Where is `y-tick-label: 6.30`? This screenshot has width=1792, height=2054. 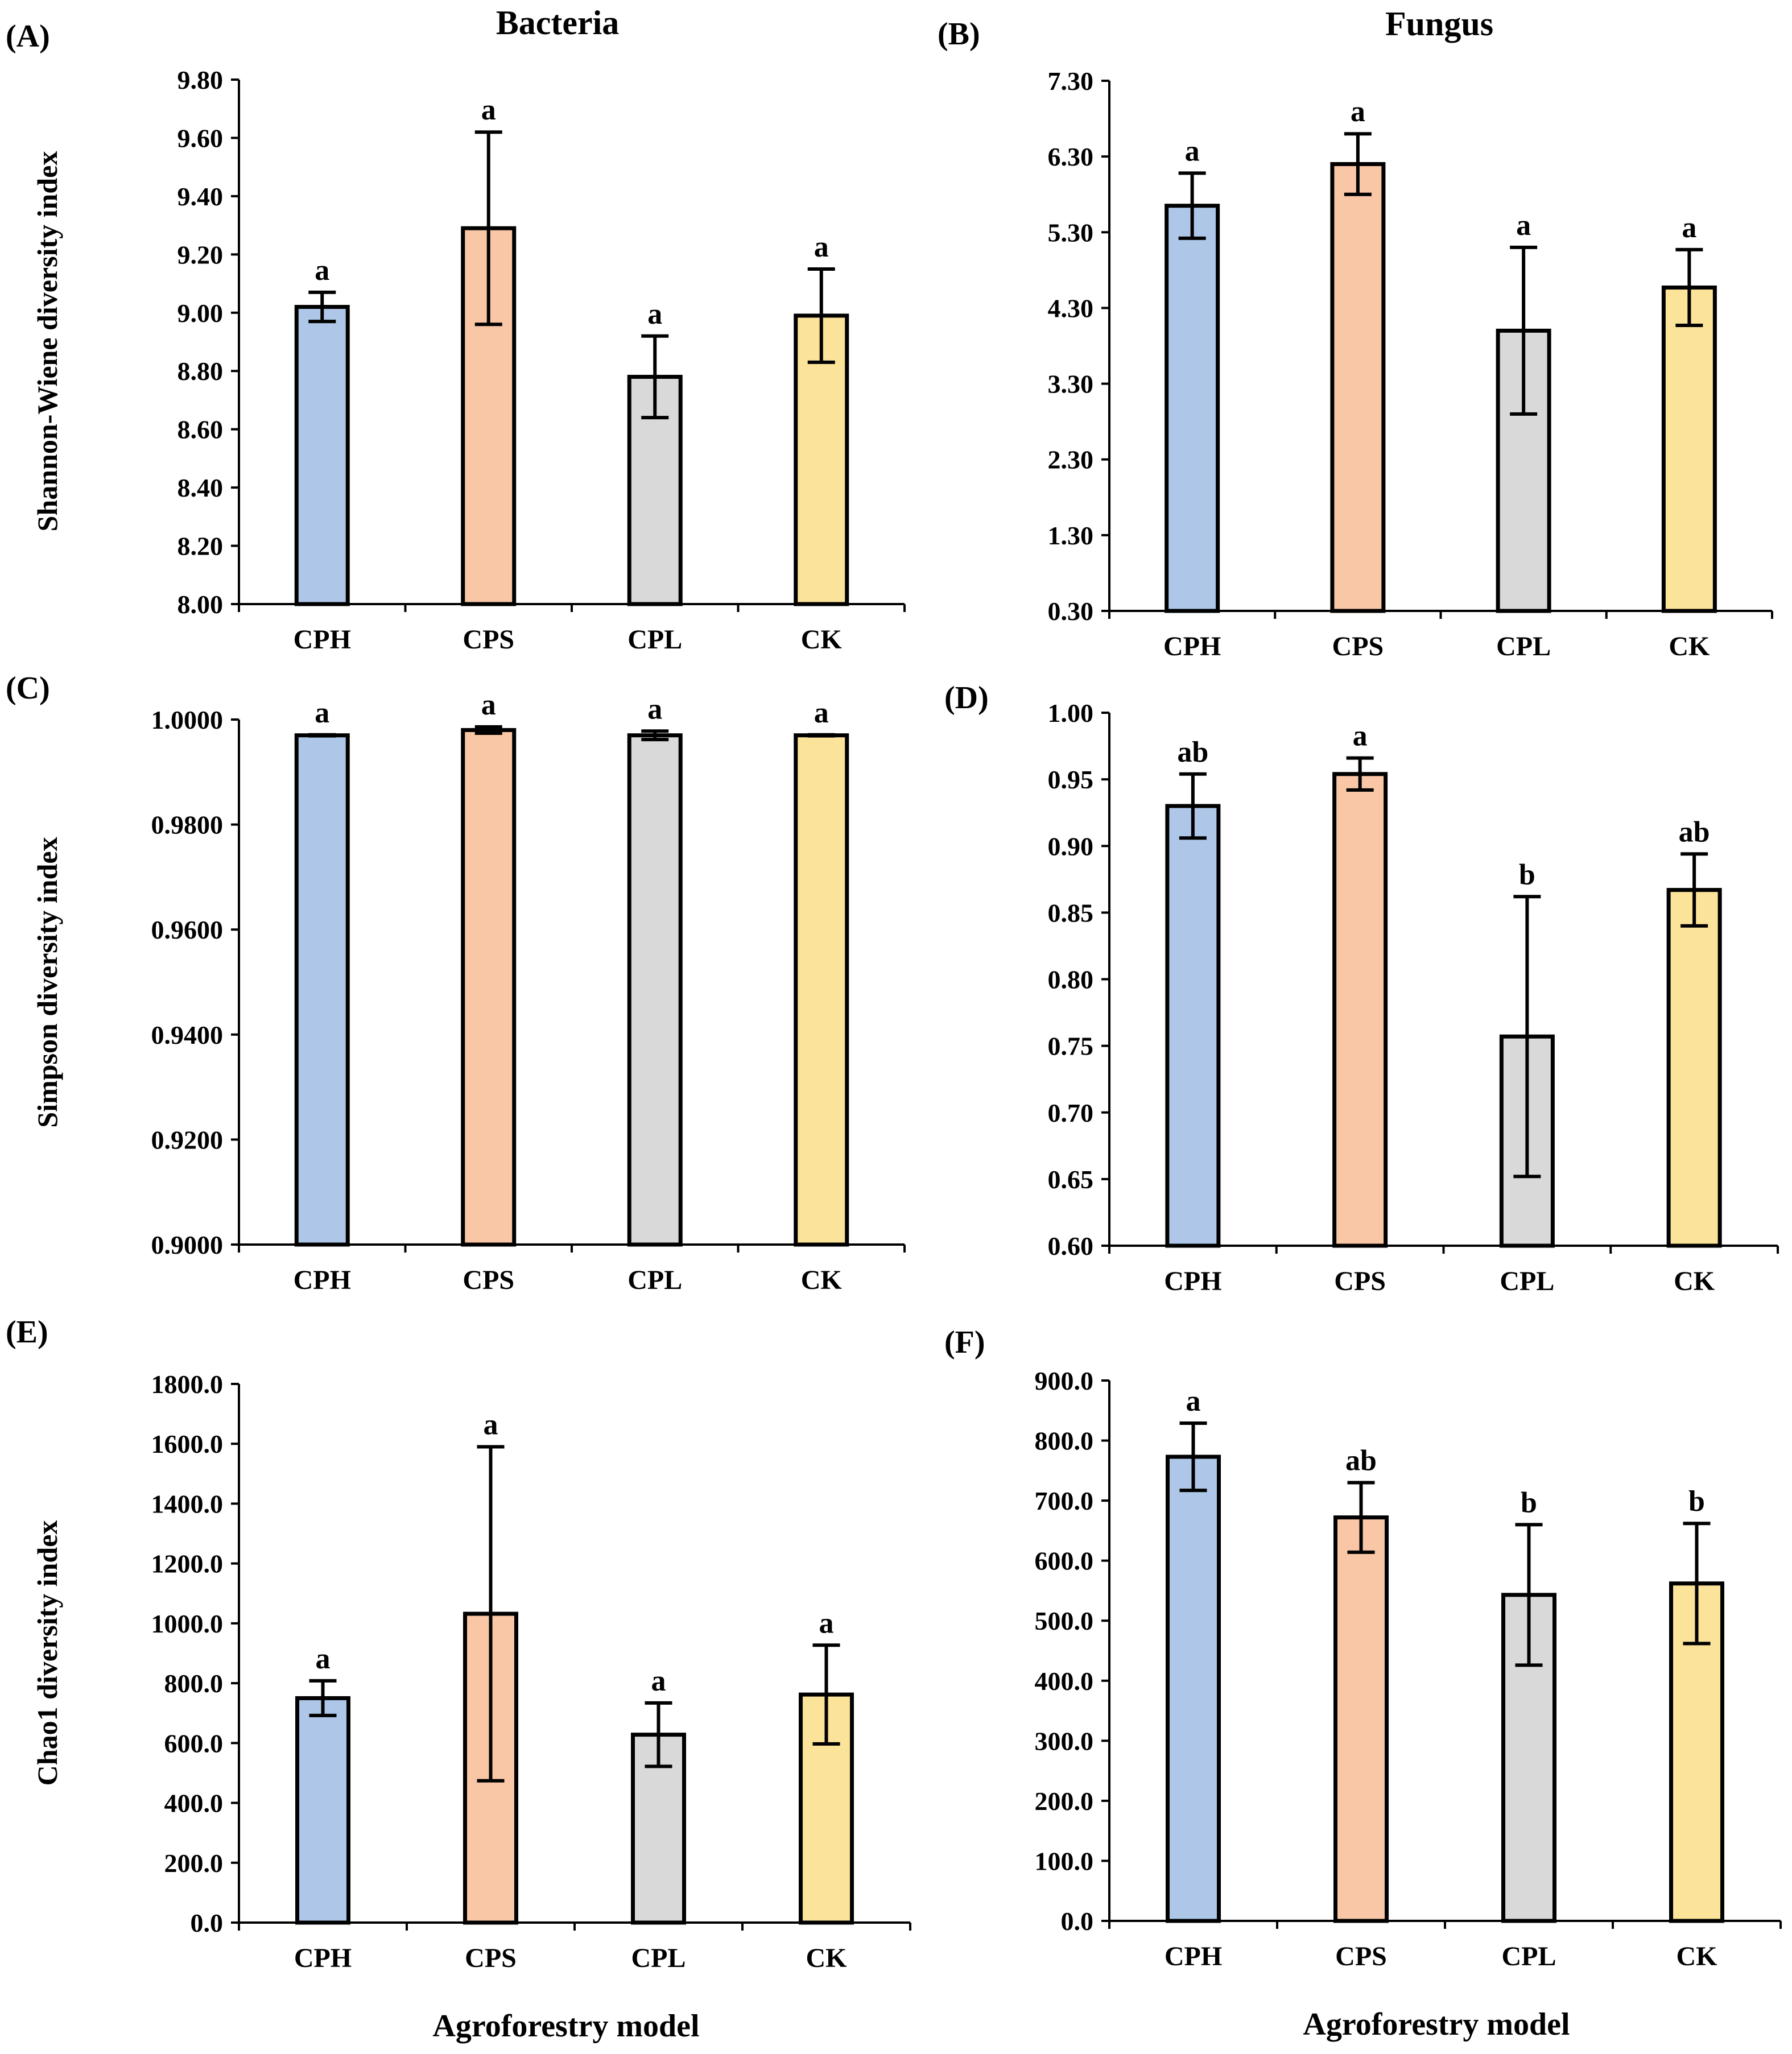
y-tick-label: 6.30 is located at coordinates (1071, 156).